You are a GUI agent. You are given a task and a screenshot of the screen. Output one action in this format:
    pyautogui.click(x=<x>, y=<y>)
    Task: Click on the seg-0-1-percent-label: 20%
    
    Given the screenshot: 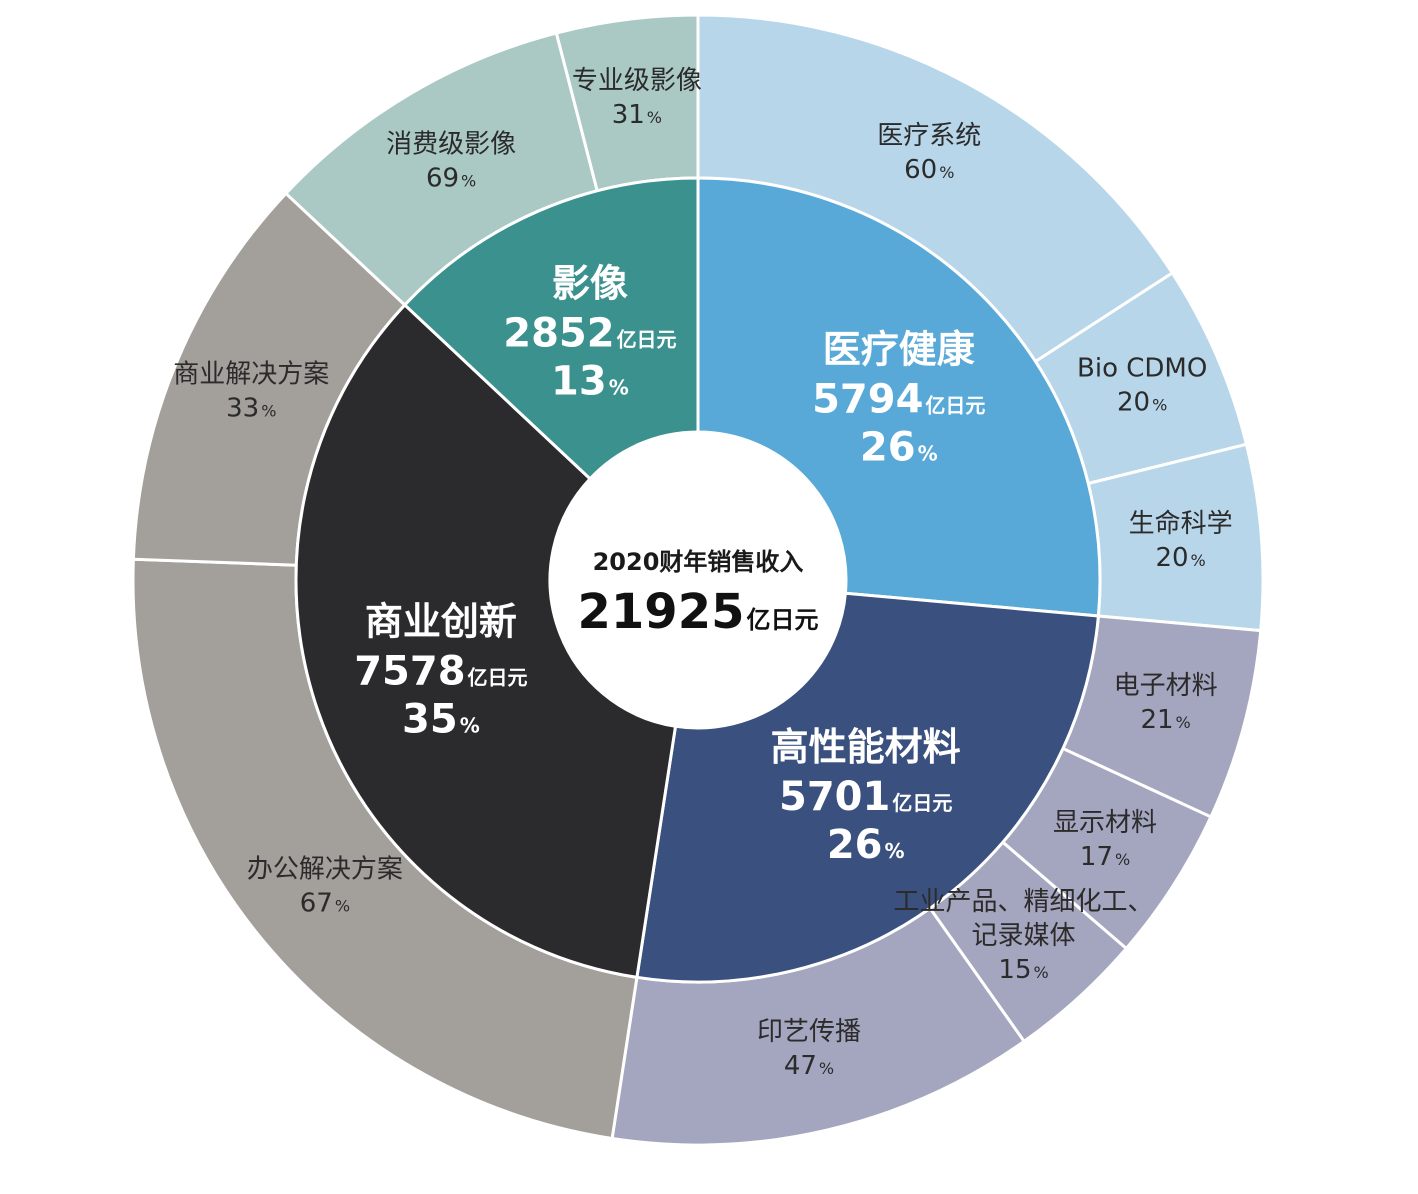 What is the action you would take?
    pyautogui.click(x=1142, y=403)
    